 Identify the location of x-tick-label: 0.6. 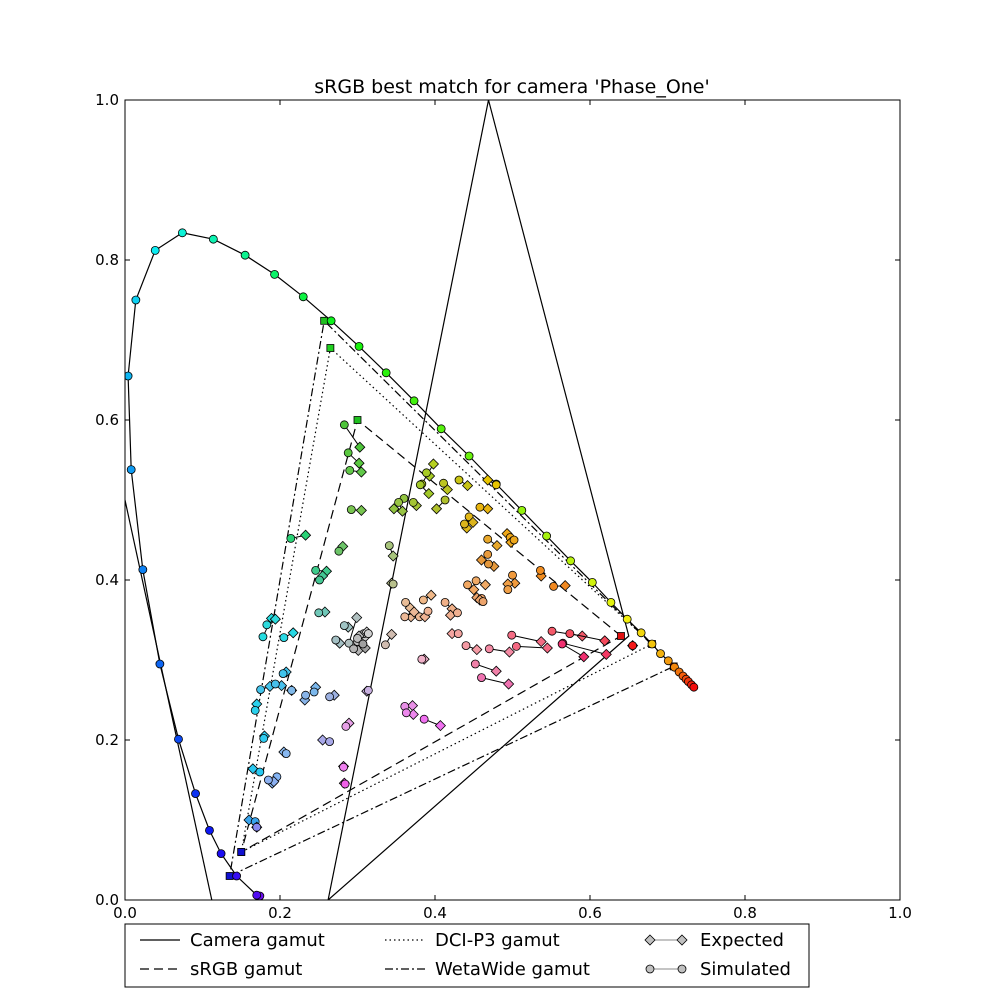
(590, 913).